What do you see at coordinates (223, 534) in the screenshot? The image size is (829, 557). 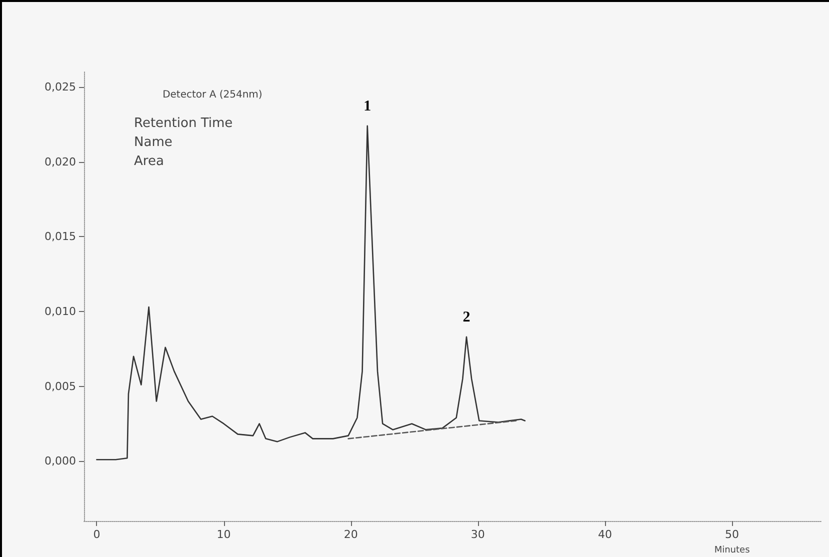 I see `x-tick-label: 10` at bounding box center [223, 534].